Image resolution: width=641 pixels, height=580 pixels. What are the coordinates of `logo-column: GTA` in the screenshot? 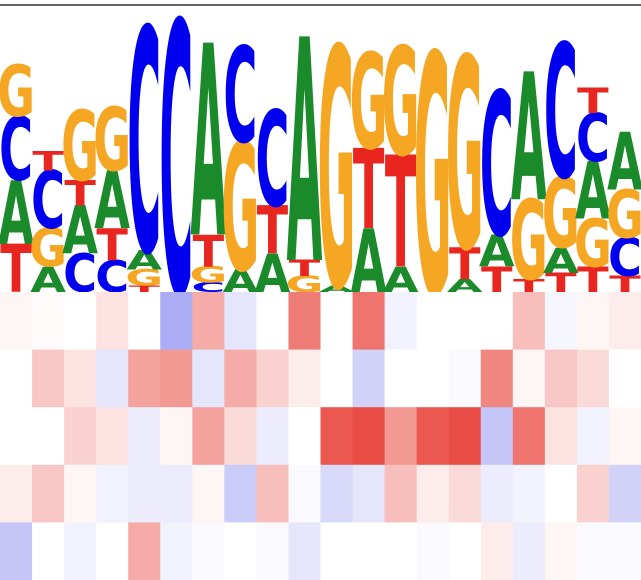 It's located at (305, 166).